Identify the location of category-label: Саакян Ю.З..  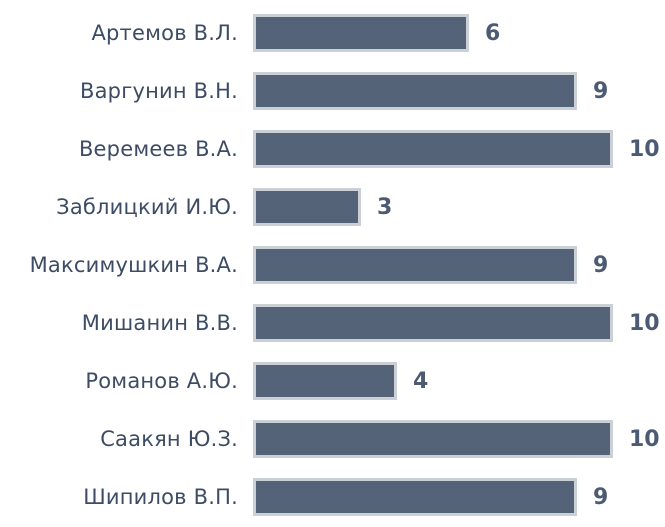
(169, 439).